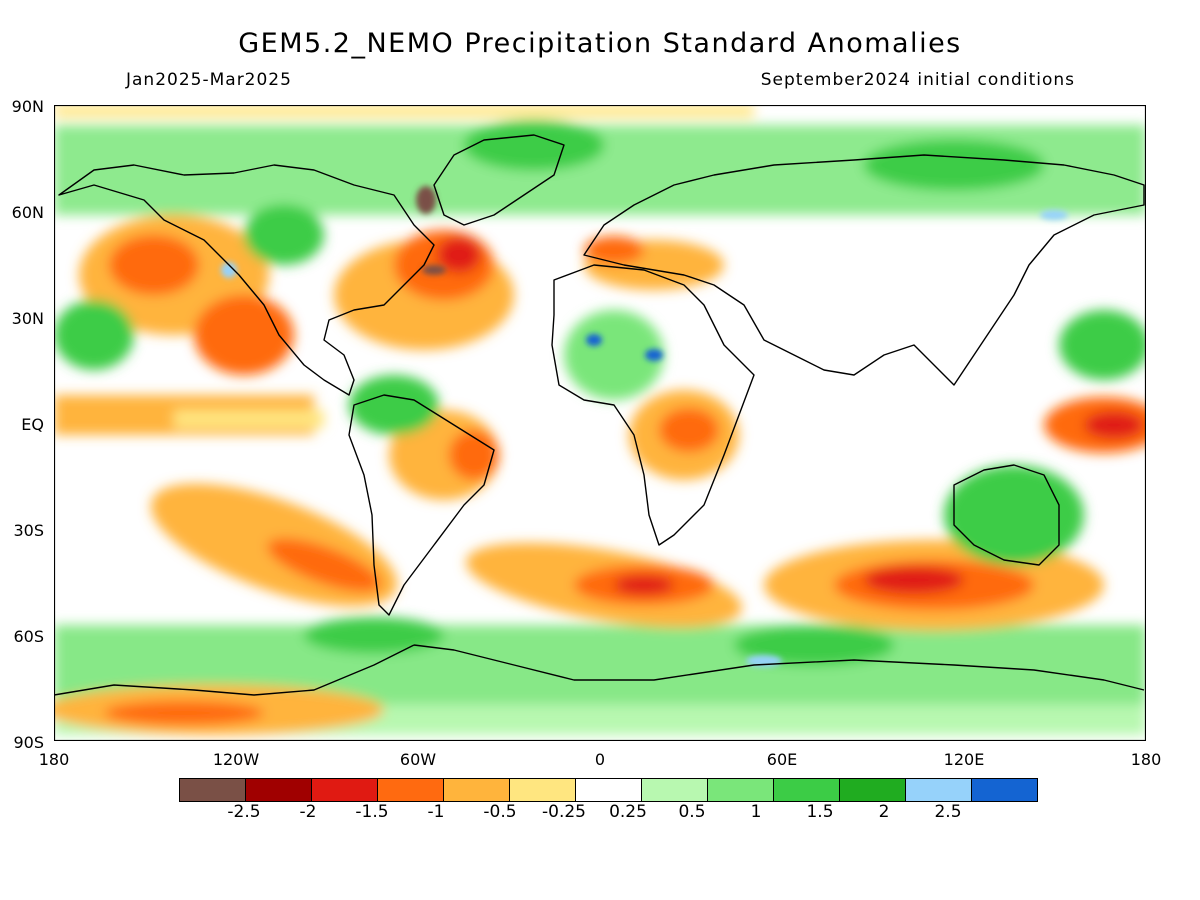  I want to click on colorbar-tick-label: 0.5, so click(692, 812).